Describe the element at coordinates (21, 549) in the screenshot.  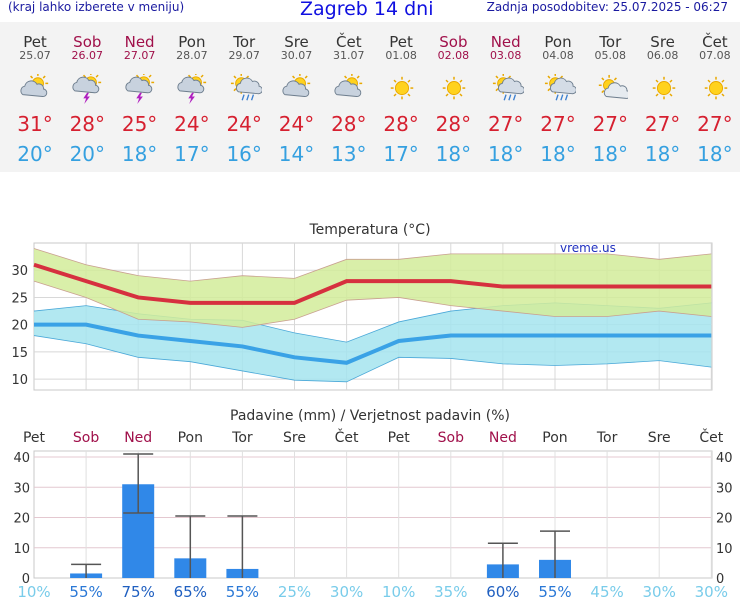
I see `precip-y-tick-left: 10` at that location.